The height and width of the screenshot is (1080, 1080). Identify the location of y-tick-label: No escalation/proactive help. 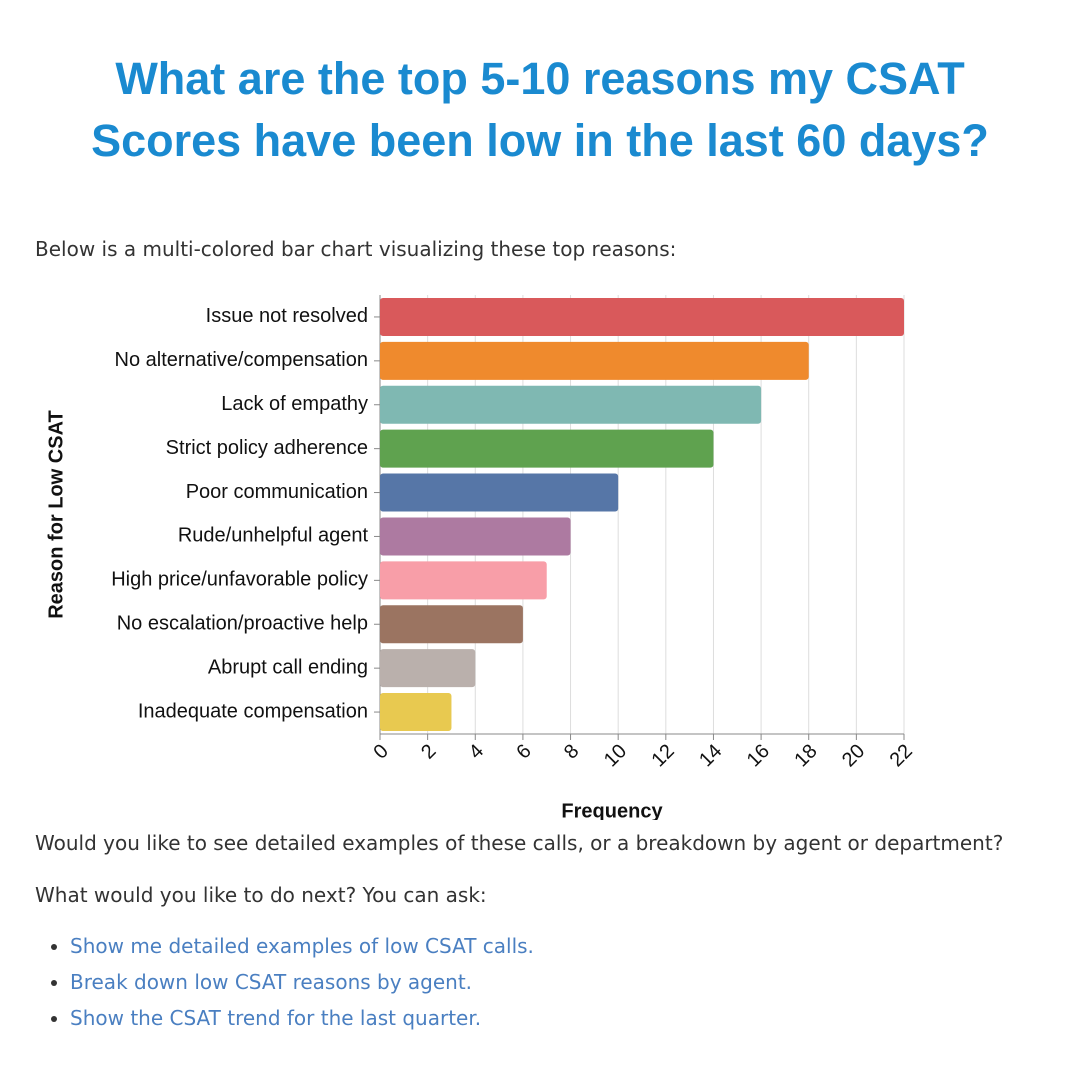
(242, 624).